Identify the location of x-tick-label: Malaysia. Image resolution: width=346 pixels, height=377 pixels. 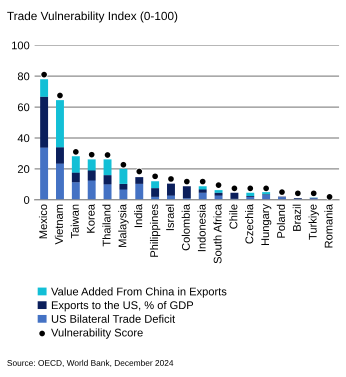
(123, 225).